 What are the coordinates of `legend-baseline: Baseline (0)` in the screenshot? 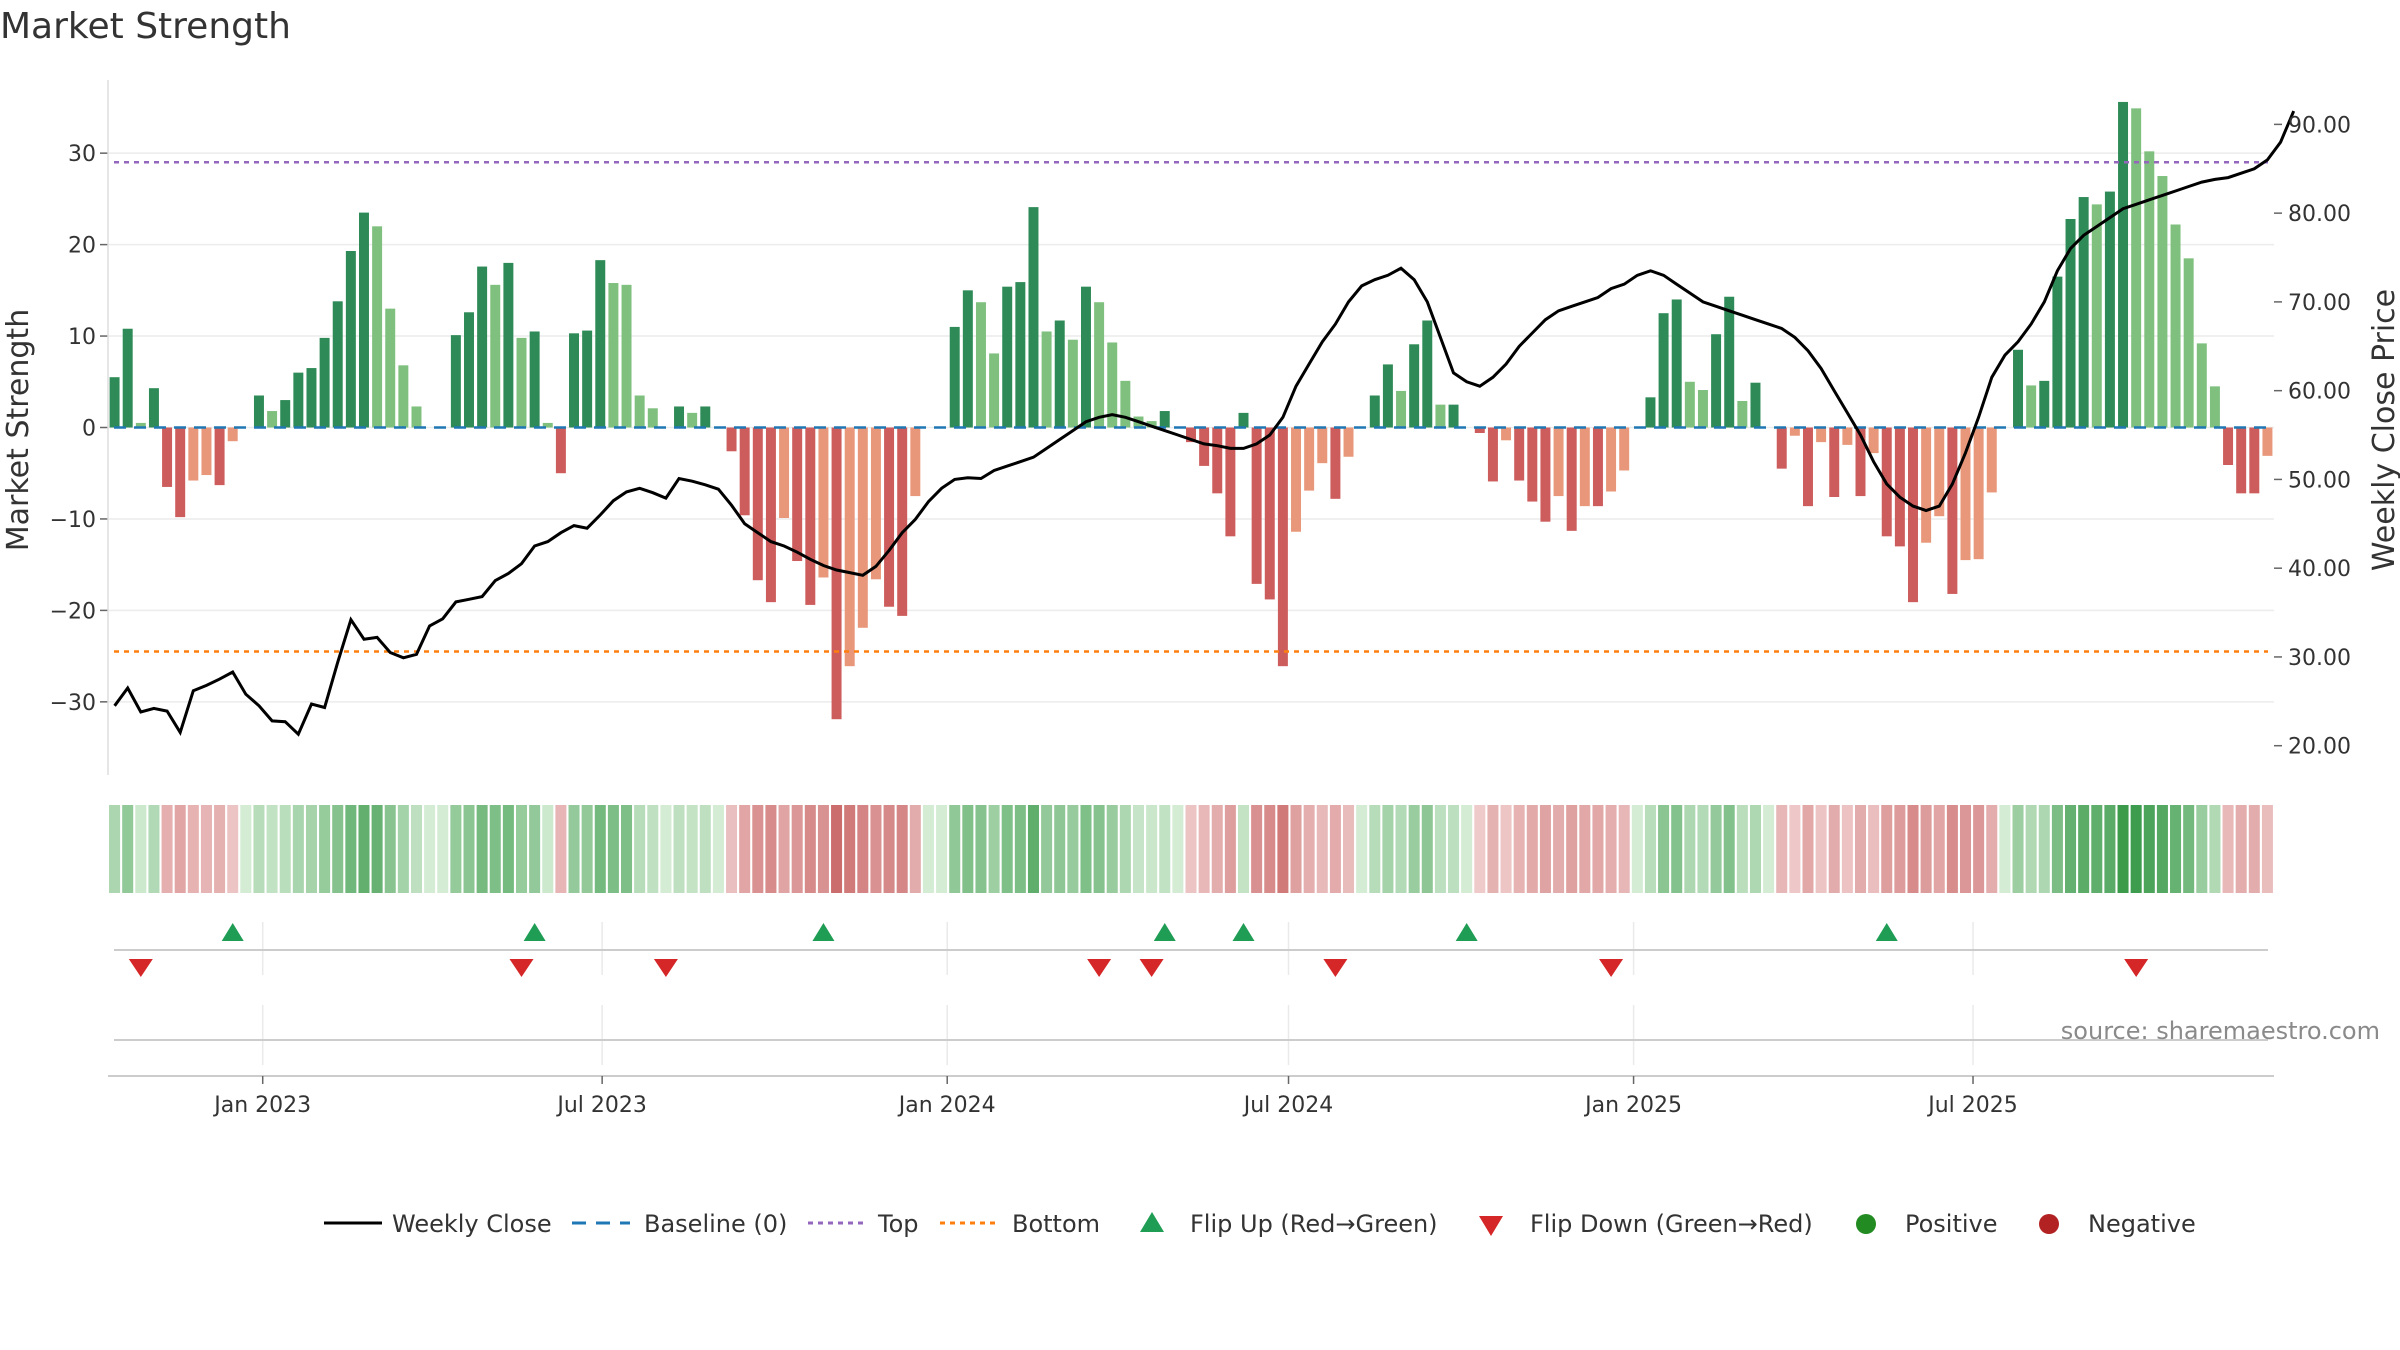 It's located at (715, 1224).